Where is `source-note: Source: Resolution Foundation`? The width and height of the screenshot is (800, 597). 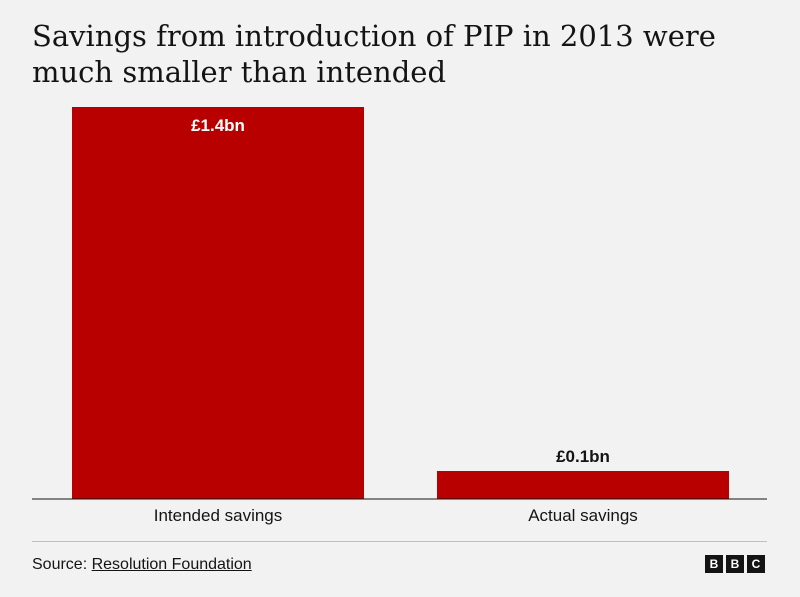 source-note: Source: Resolution Foundation is located at coordinates (142, 565).